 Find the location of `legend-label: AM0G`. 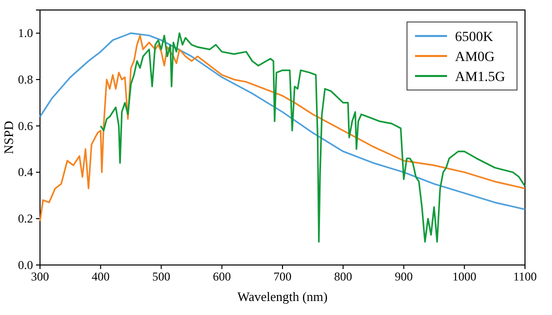

legend-label: AM0G is located at coordinates (475, 57).